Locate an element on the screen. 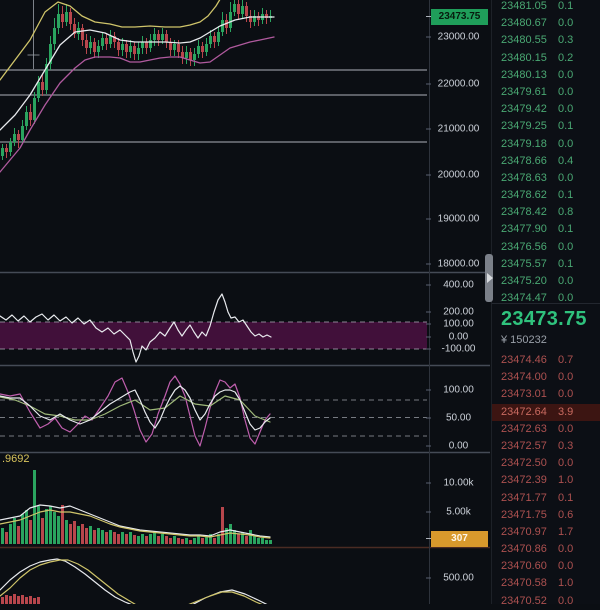  axis-label: 50.00 is located at coordinates (458, 418).